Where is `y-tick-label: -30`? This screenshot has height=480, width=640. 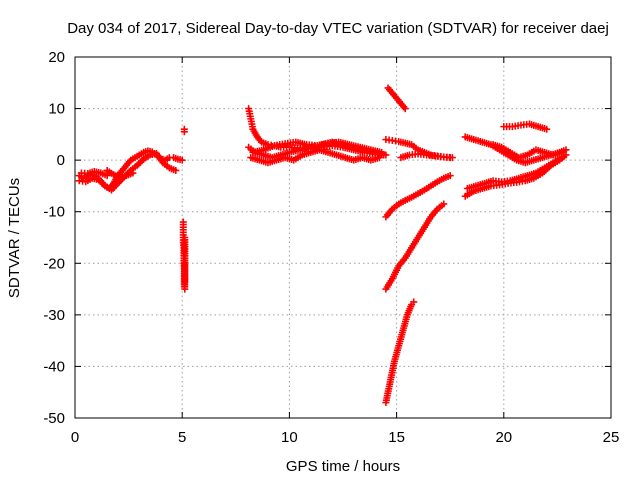
y-tick-label: -30 is located at coordinates (54, 315).